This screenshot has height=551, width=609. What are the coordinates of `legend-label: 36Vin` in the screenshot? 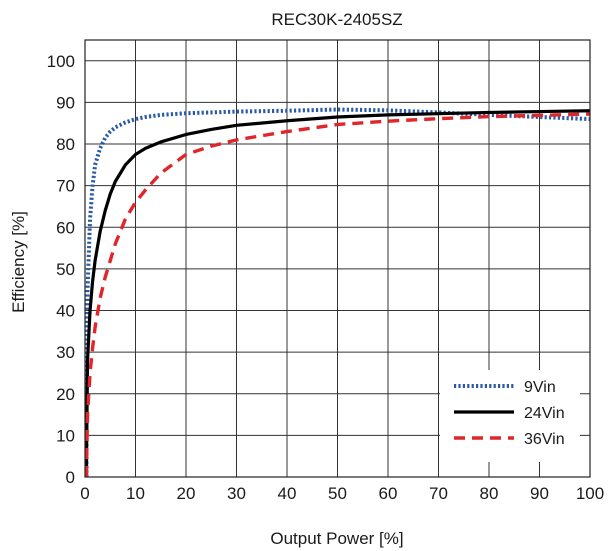 It's located at (544, 439).